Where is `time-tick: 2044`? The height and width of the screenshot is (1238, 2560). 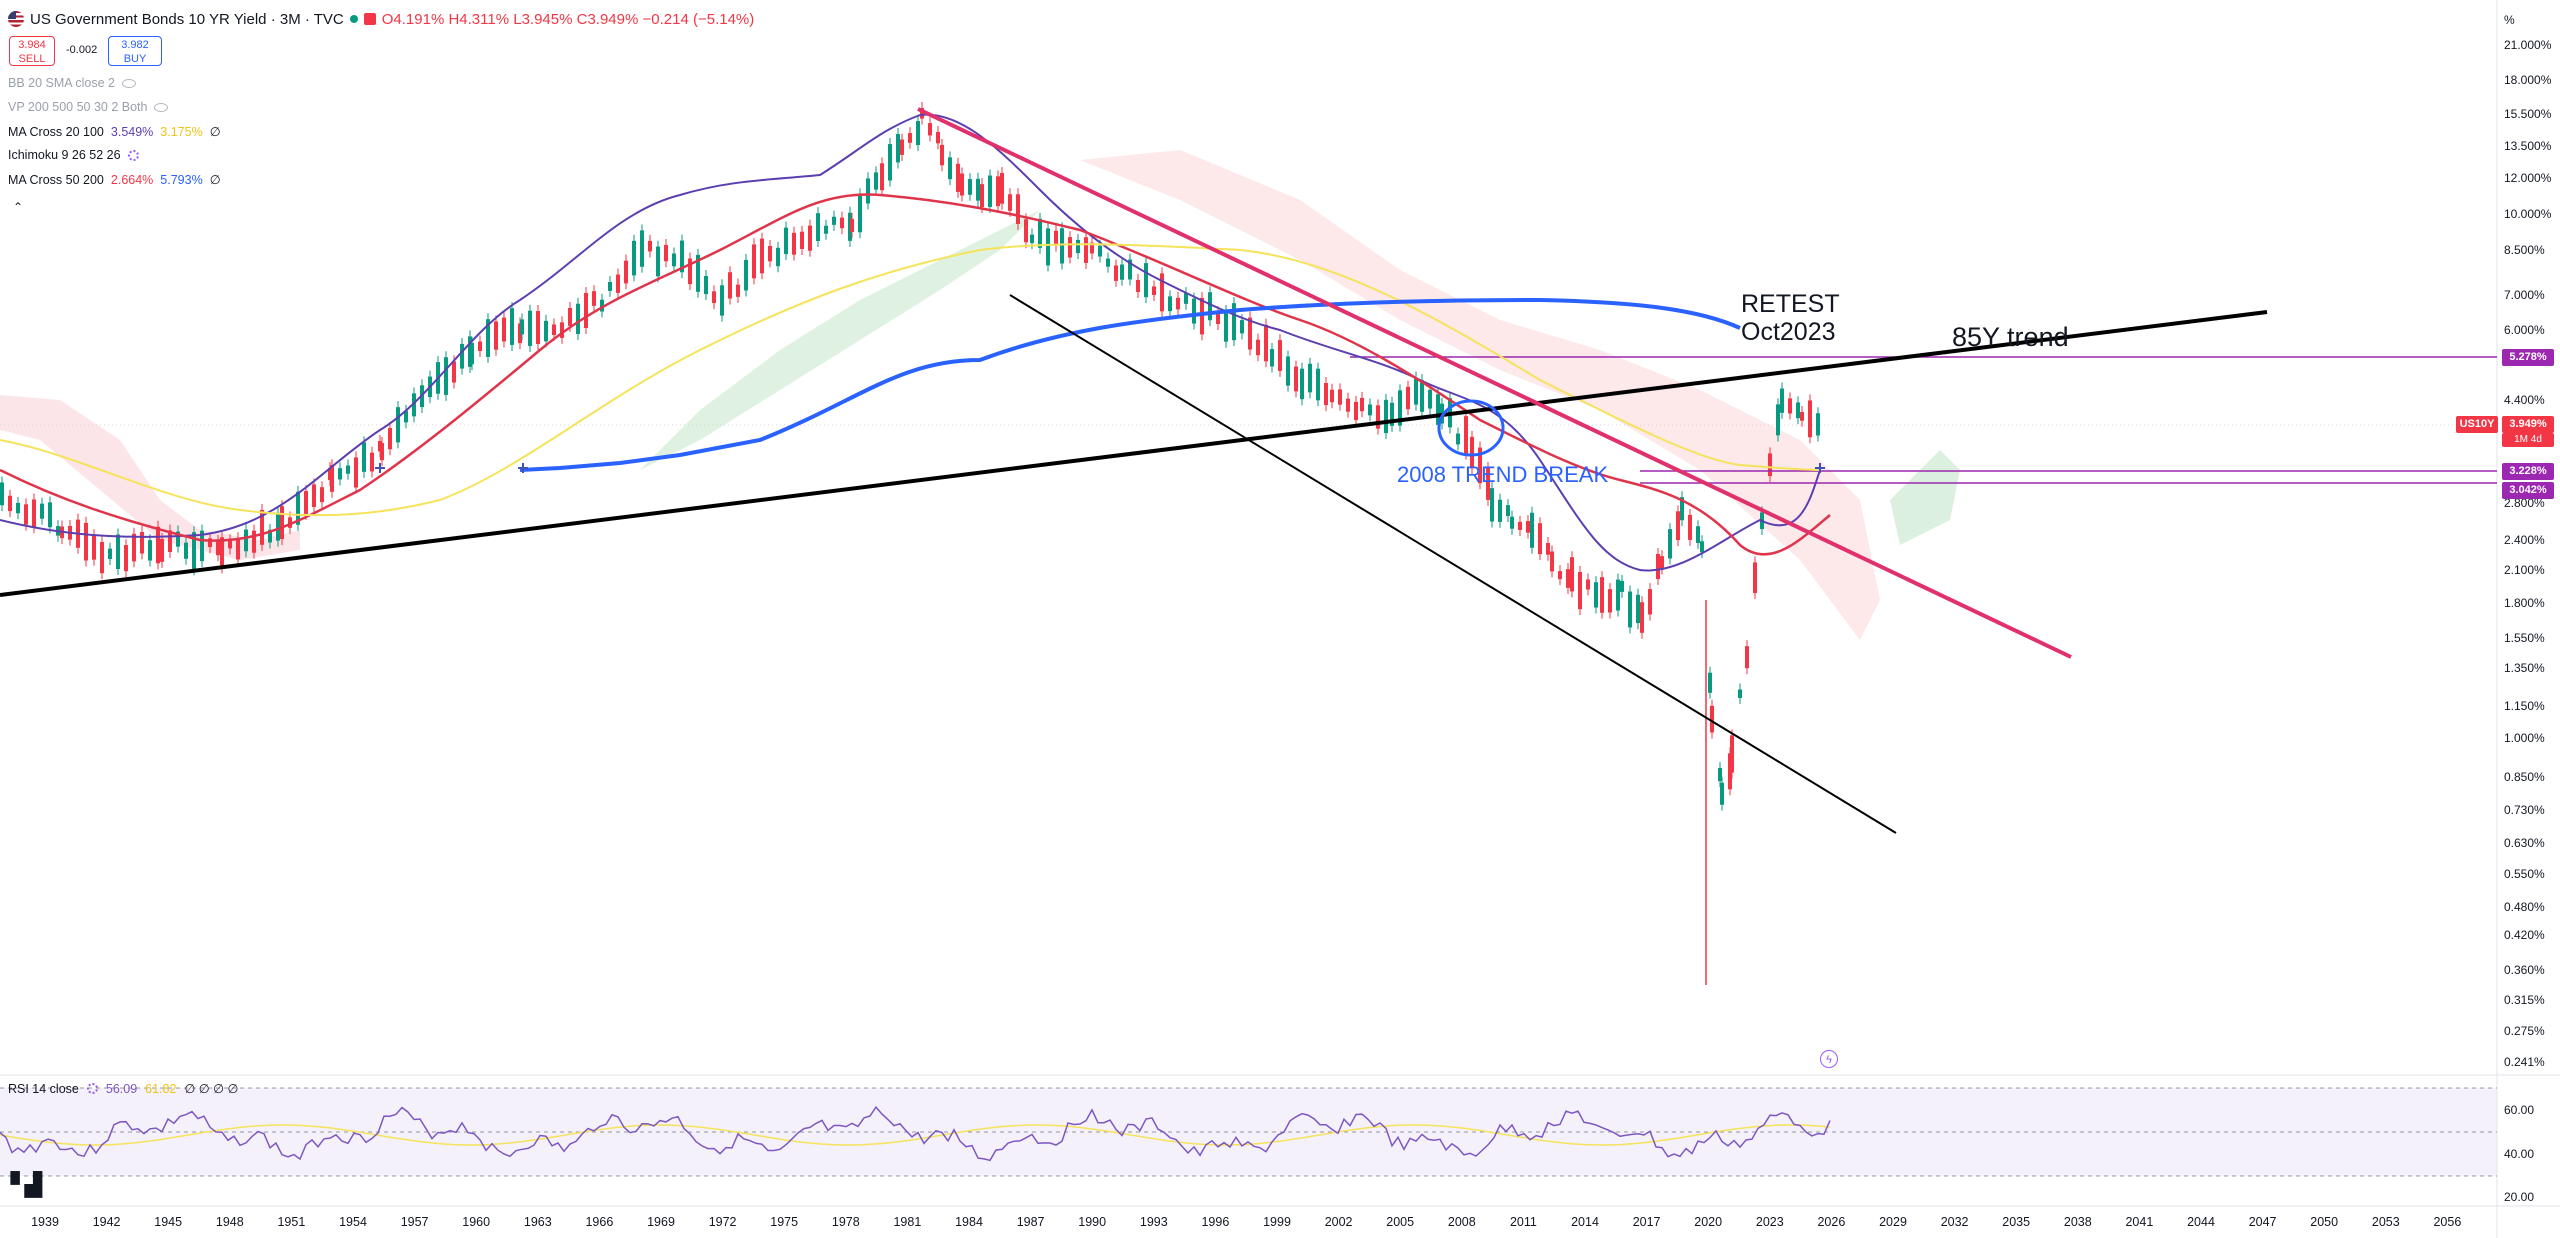
time-tick: 2044 is located at coordinates (2201, 1222).